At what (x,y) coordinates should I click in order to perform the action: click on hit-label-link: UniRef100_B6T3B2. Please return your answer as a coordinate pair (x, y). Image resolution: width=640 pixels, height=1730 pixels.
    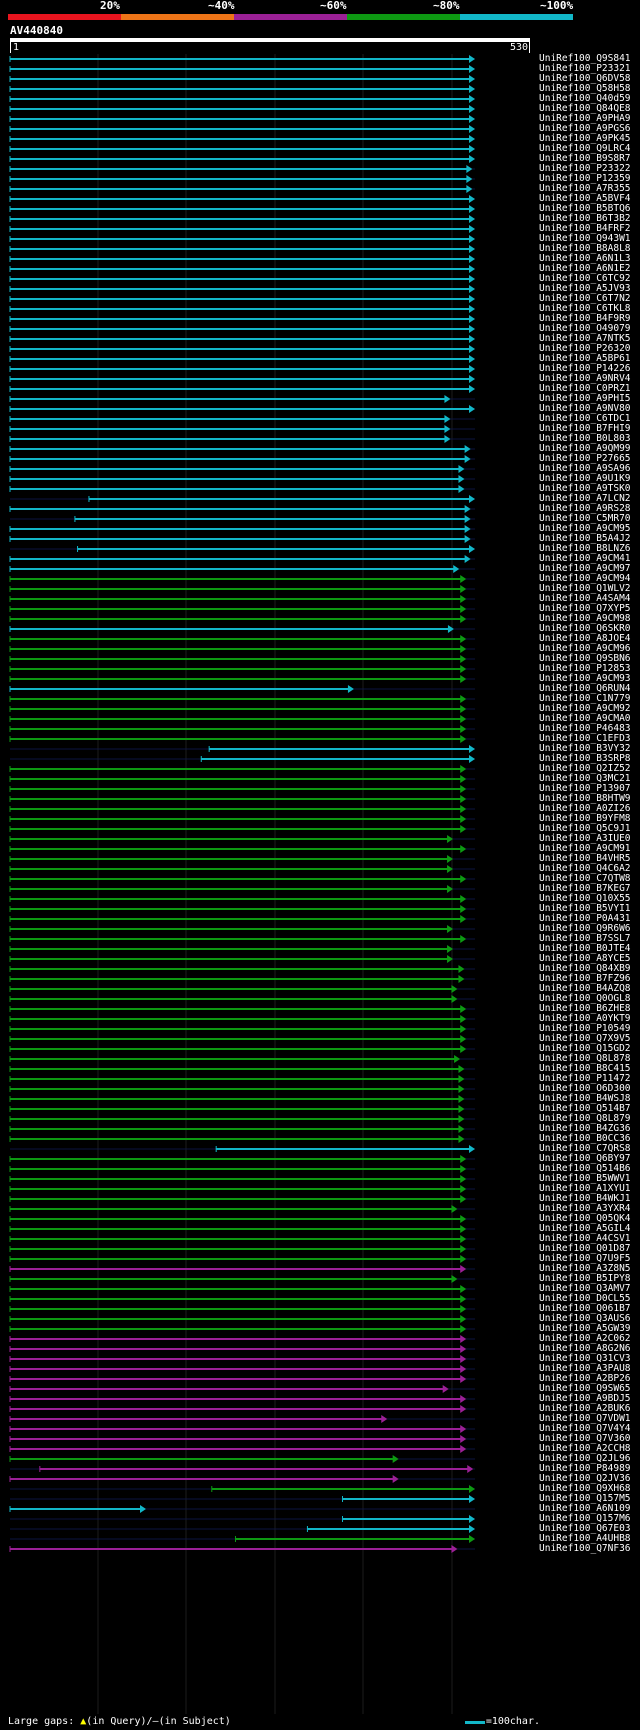
    Looking at the image, I should click on (585, 218).